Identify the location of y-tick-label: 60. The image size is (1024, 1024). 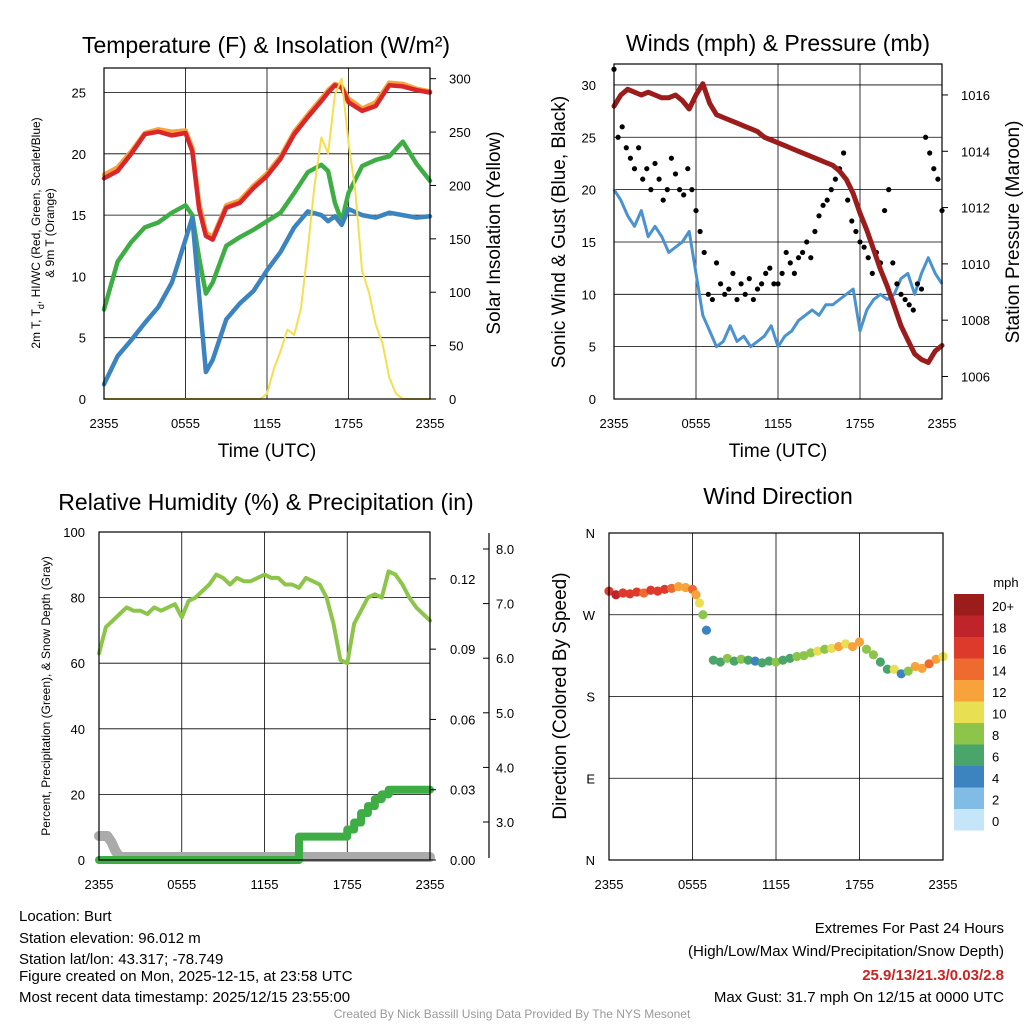
(78, 663).